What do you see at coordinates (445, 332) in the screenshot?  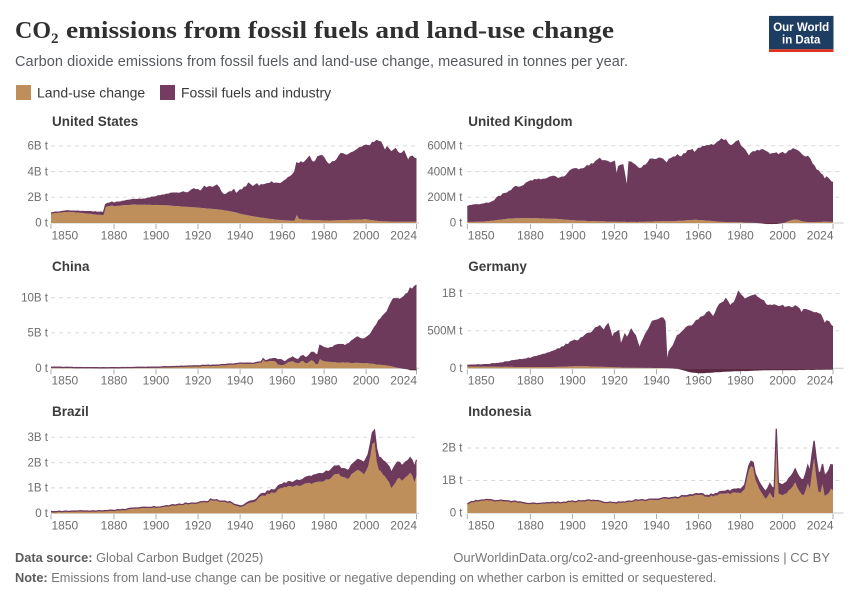 I see `svg-text: 500M t` at bounding box center [445, 332].